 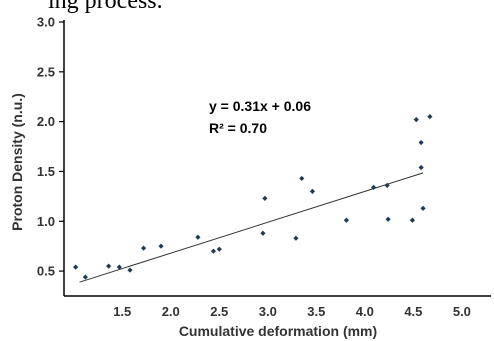 What do you see at coordinates (122, 311) in the screenshot?
I see `x-tick-label: 1.5` at bounding box center [122, 311].